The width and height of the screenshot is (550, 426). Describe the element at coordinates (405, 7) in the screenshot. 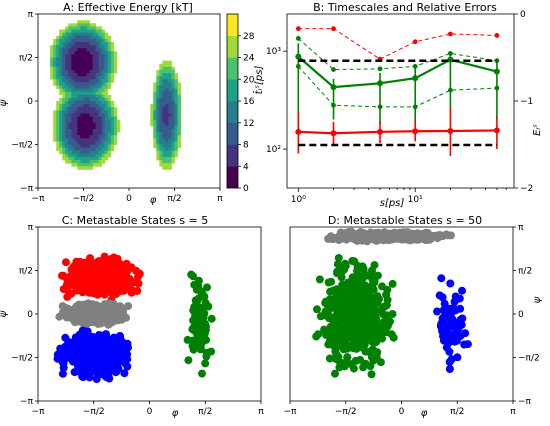

I see `panel-b-title: B: Timescales and Relative Errors` at that location.